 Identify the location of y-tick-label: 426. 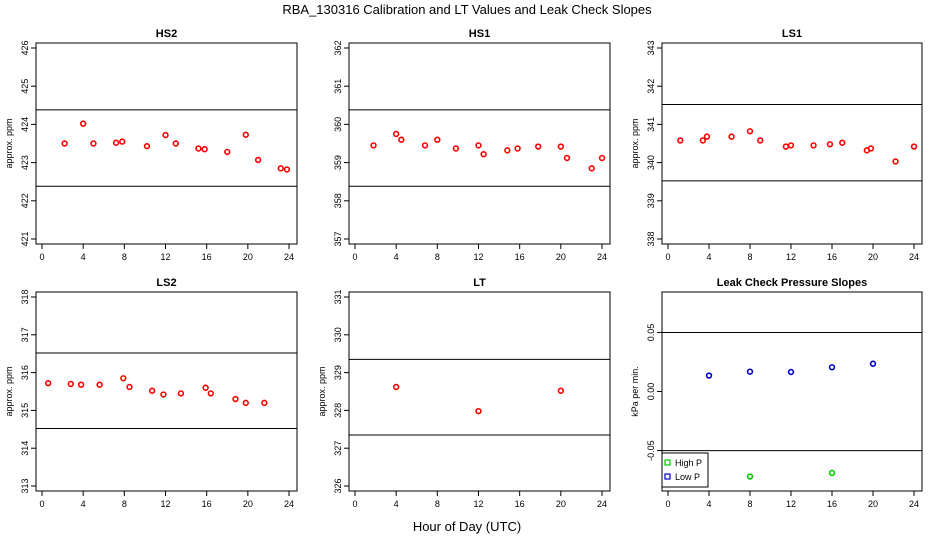
(25, 47).